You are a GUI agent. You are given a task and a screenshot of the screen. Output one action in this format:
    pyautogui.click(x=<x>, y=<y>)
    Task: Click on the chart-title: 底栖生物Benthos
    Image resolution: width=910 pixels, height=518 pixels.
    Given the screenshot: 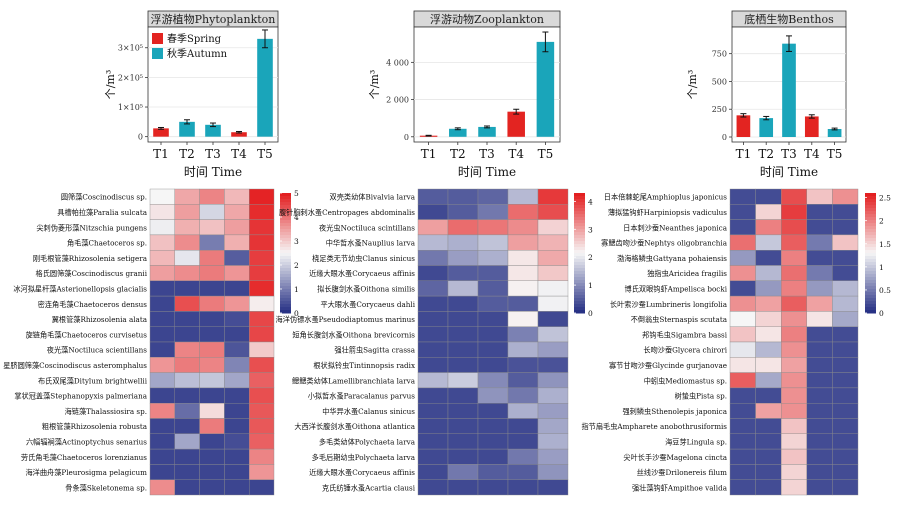 What is the action you would take?
    pyautogui.click(x=789, y=19)
    